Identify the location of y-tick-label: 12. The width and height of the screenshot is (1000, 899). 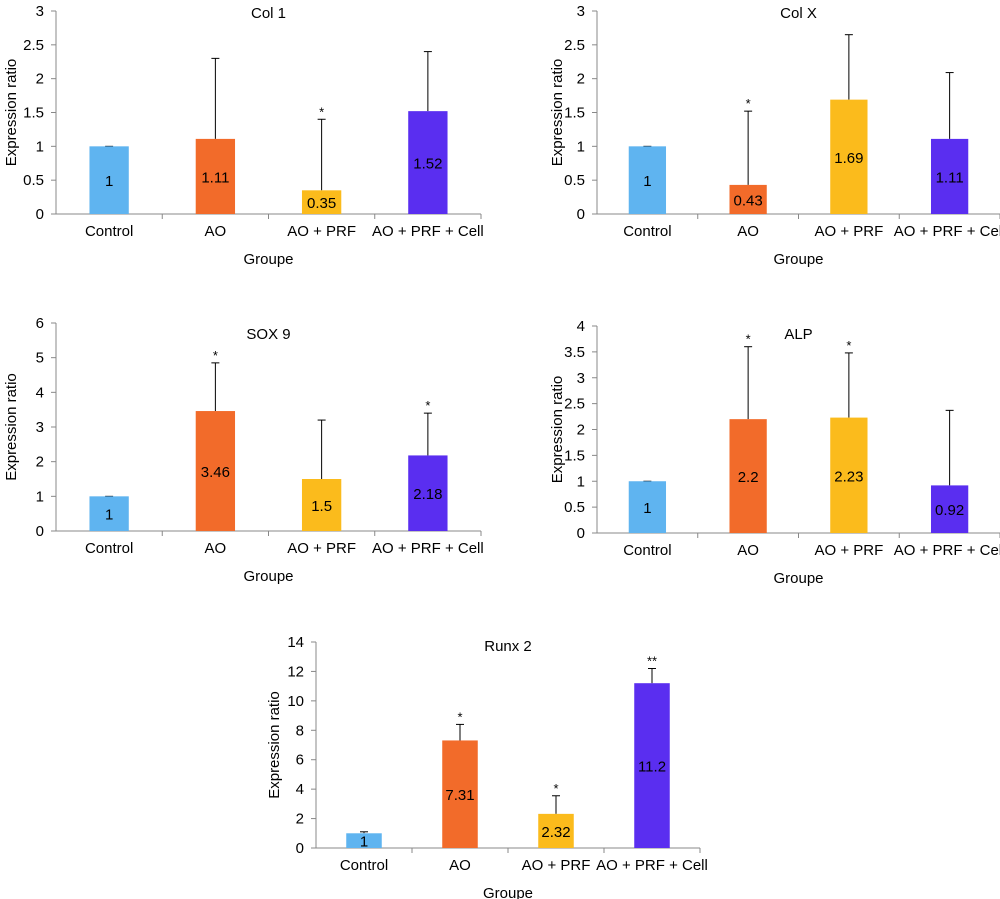
(295, 671).